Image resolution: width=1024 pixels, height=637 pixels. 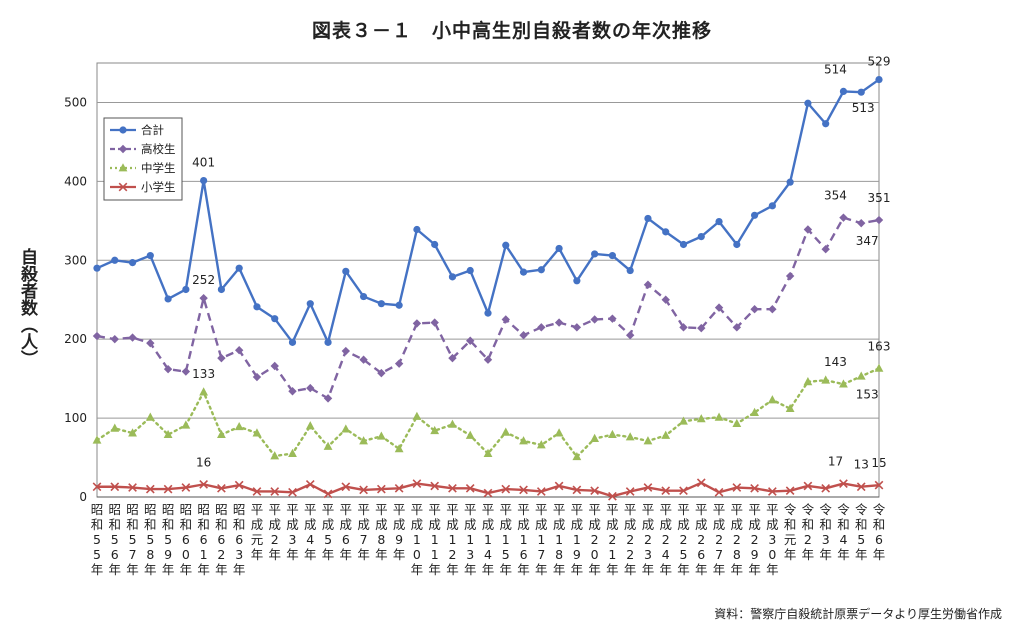 What do you see at coordinates (523, 539) in the screenshot?
I see `x-tick-label: 平成 1 6 年` at bounding box center [523, 539].